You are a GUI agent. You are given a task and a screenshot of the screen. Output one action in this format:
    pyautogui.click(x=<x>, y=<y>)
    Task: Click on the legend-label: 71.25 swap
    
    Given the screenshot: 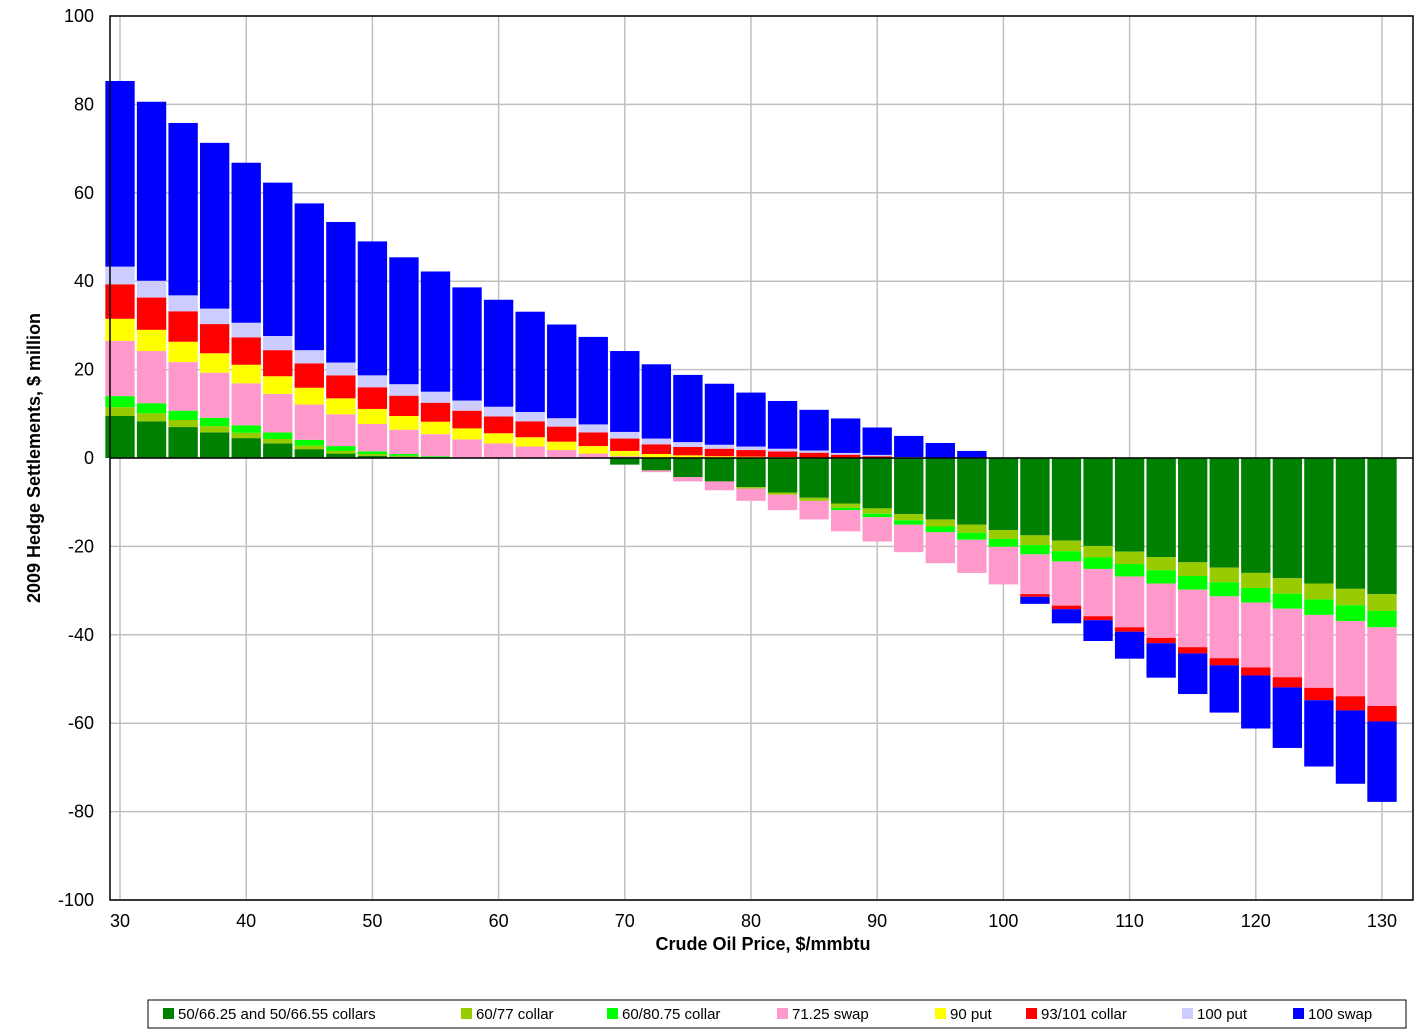 What is the action you would take?
    pyautogui.click(x=830, y=1014)
    